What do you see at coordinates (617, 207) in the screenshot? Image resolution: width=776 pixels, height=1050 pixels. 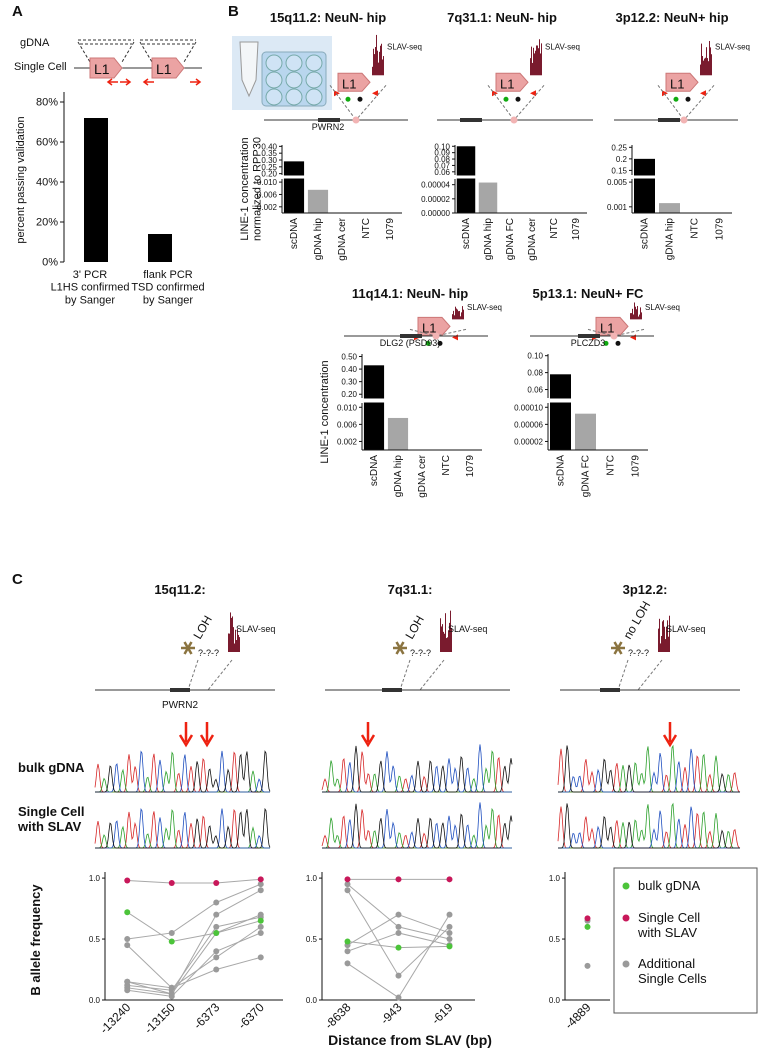 I see `y-tick-label: 0.001` at bounding box center [617, 207].